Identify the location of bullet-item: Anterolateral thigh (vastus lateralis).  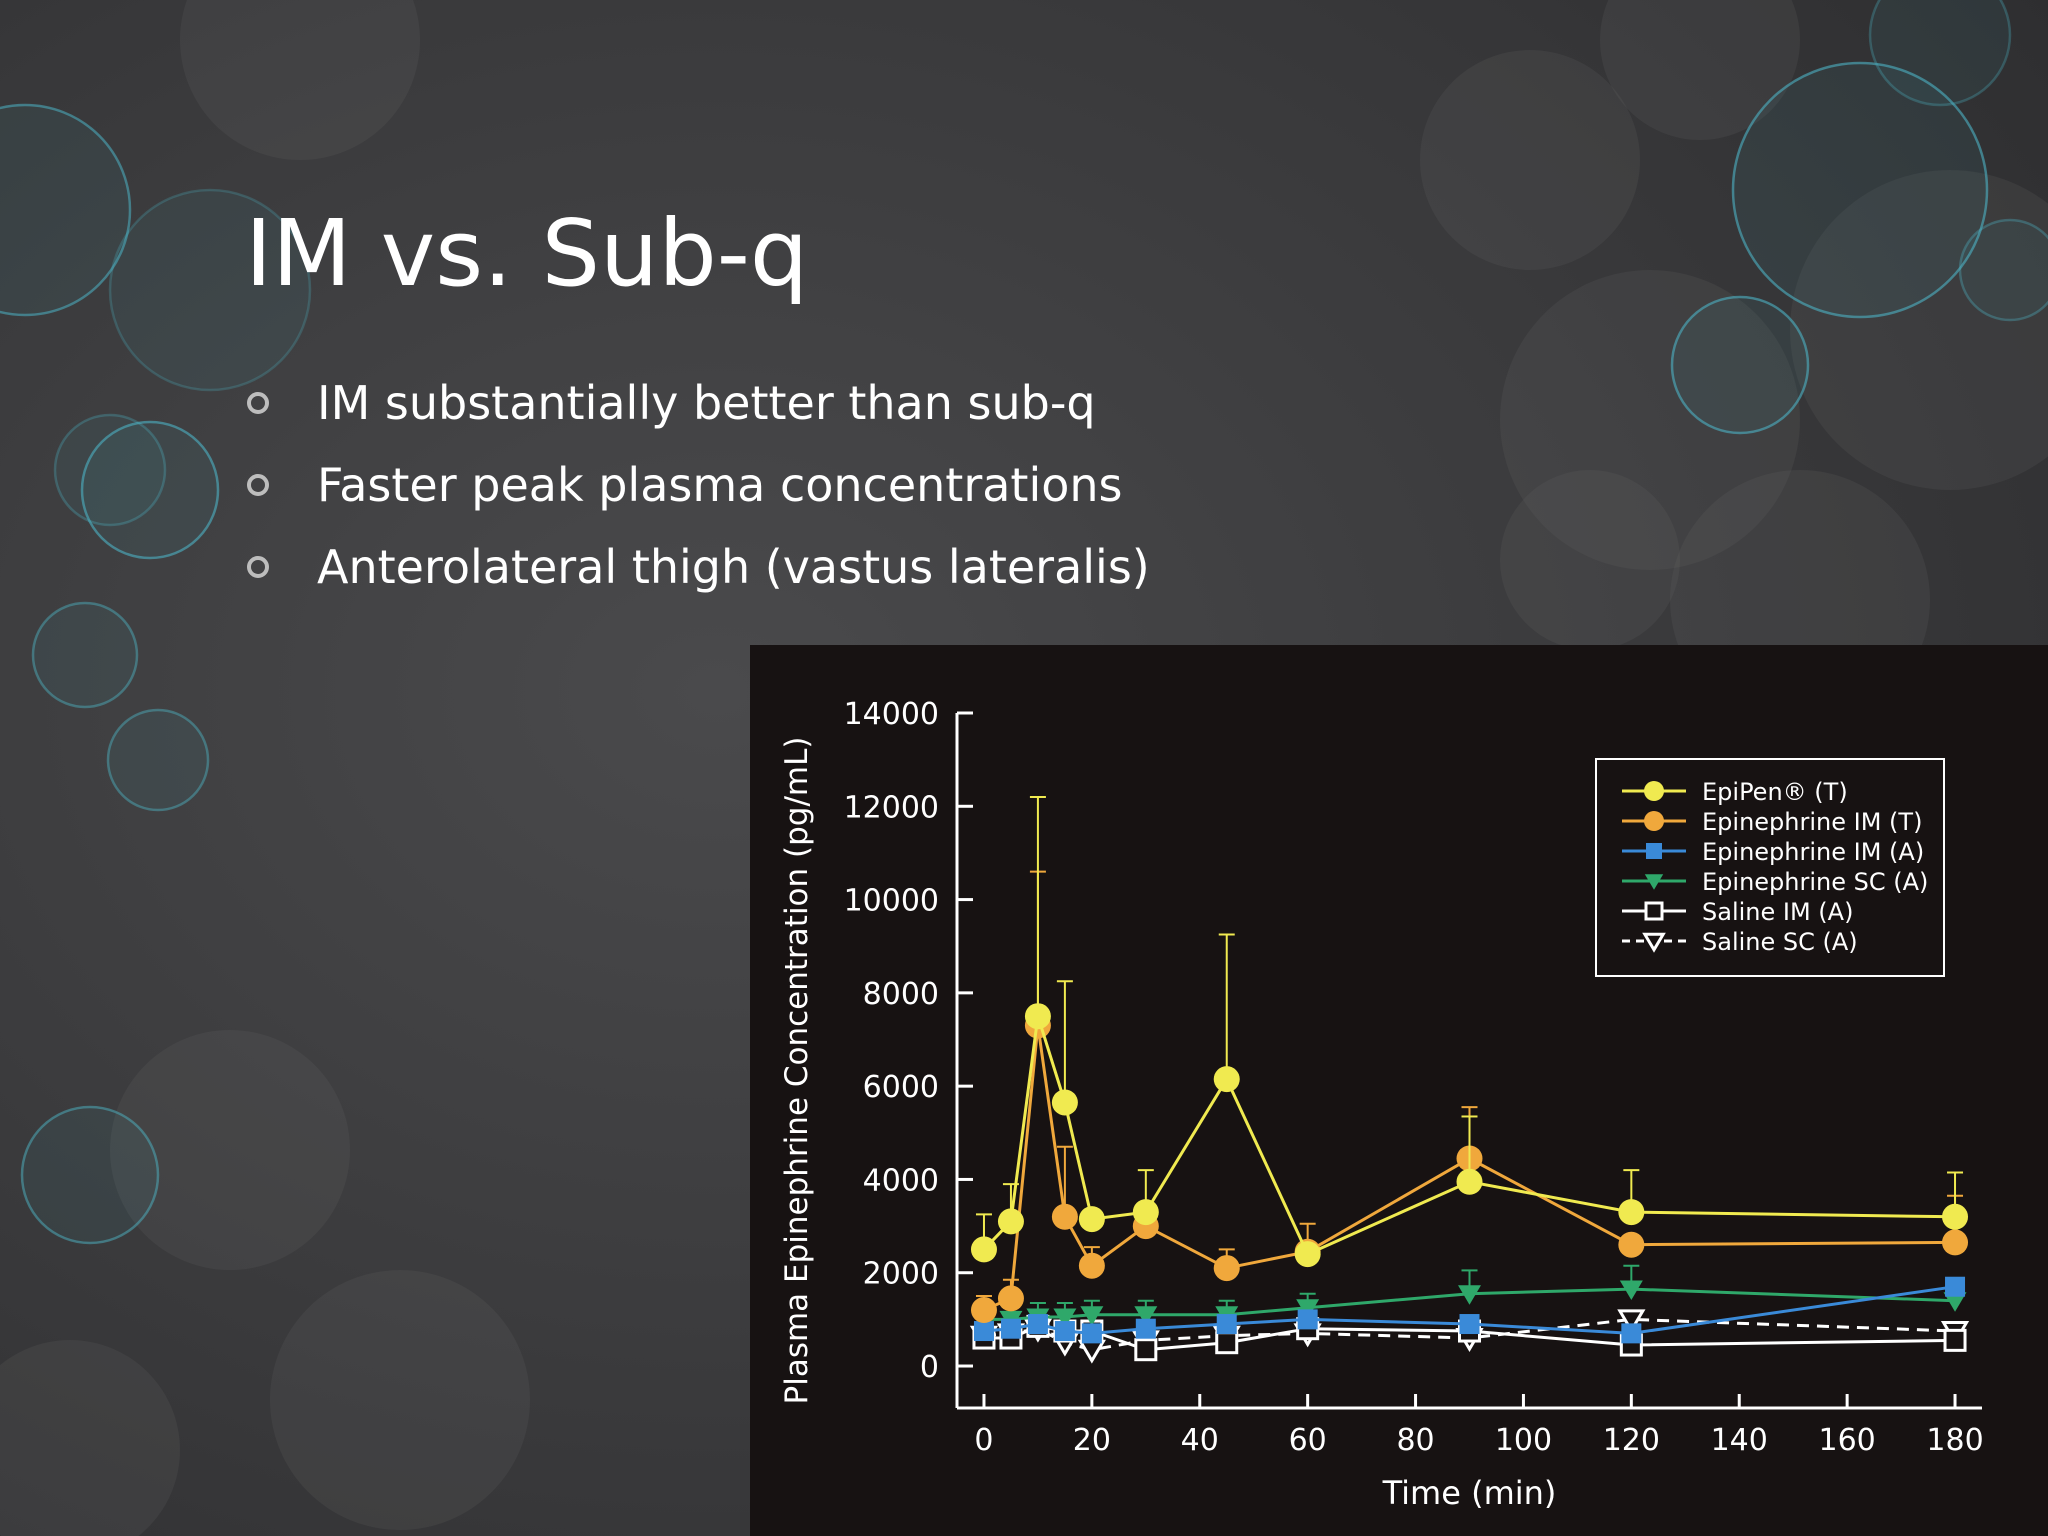
(697, 567).